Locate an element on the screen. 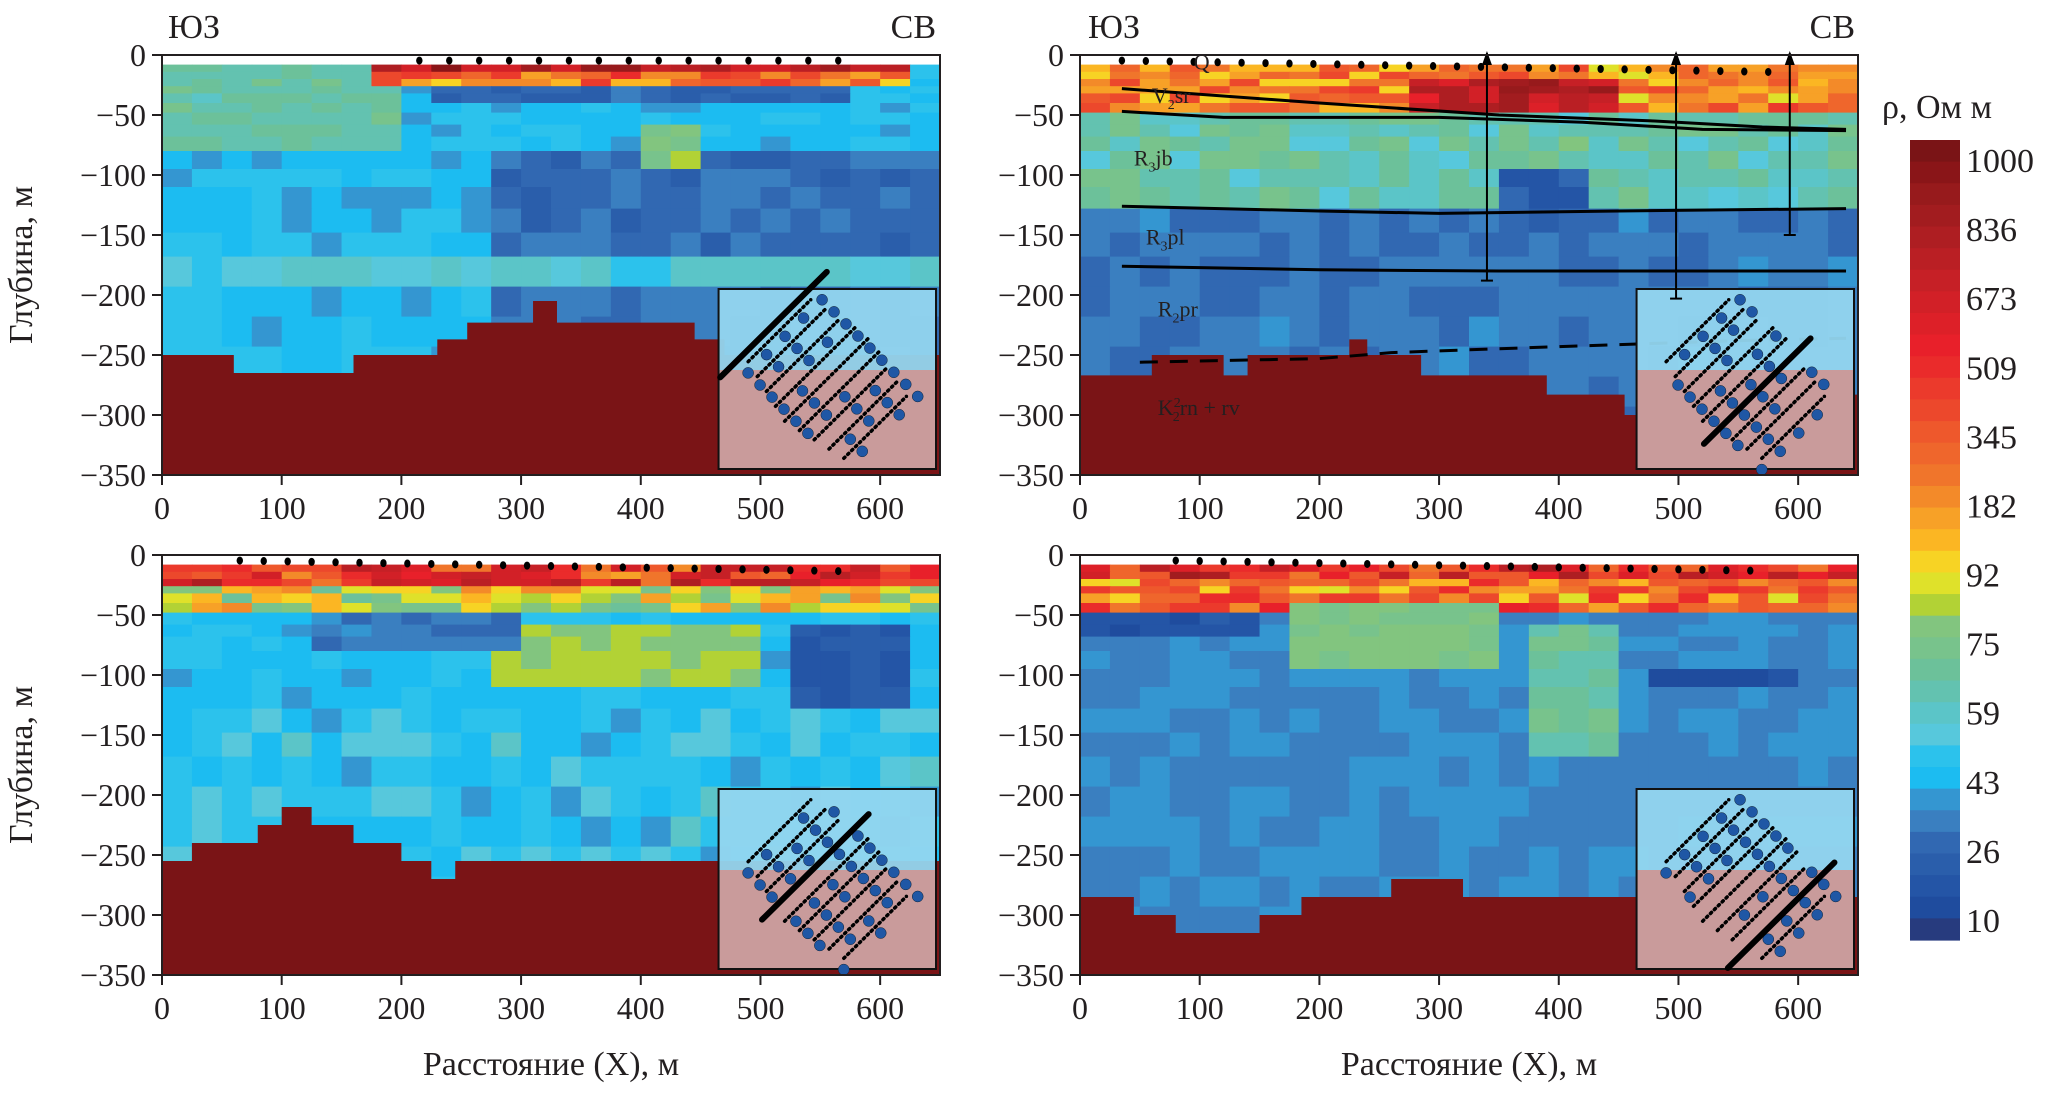 The image size is (2047, 1093). electrode-marker is located at coordinates (628, 60).